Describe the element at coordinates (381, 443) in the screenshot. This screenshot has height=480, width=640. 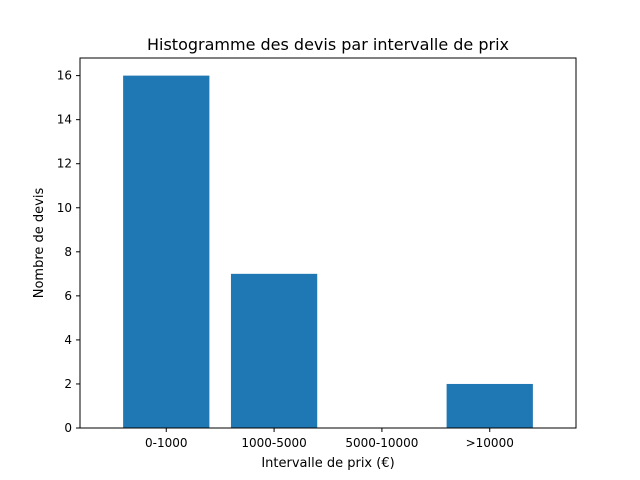
I see `x-tick-label: 5000-10000` at that location.